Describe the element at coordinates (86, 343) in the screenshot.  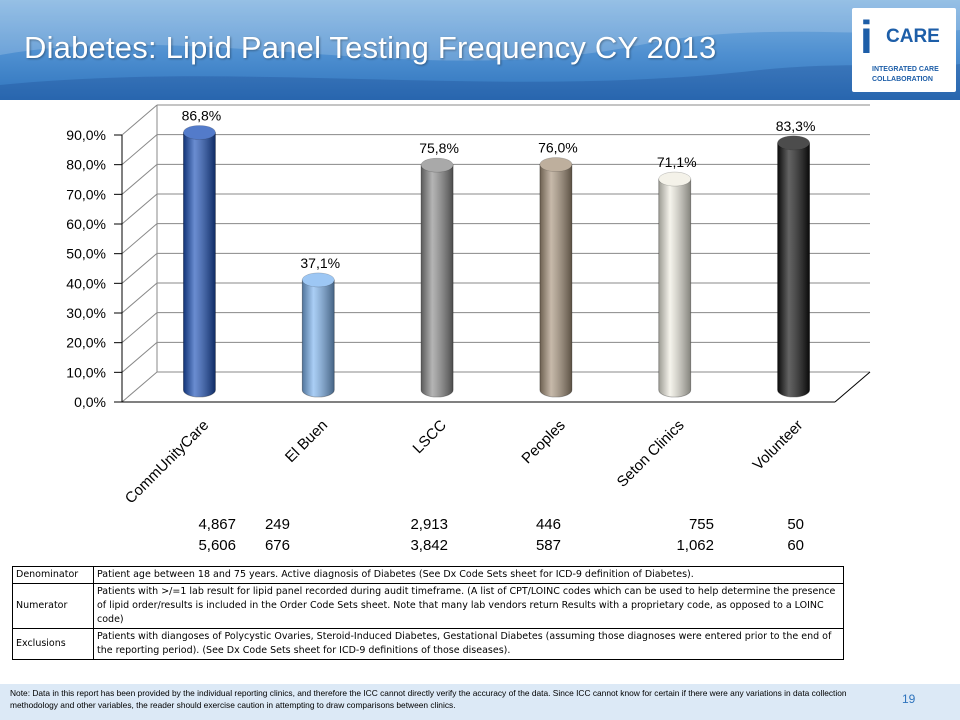
I see `y-tick-label: 20,0%` at that location.